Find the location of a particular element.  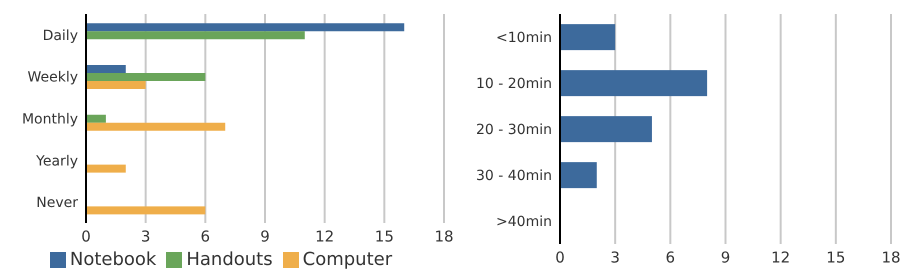

y-tick-label: Monthly is located at coordinates (50, 119).